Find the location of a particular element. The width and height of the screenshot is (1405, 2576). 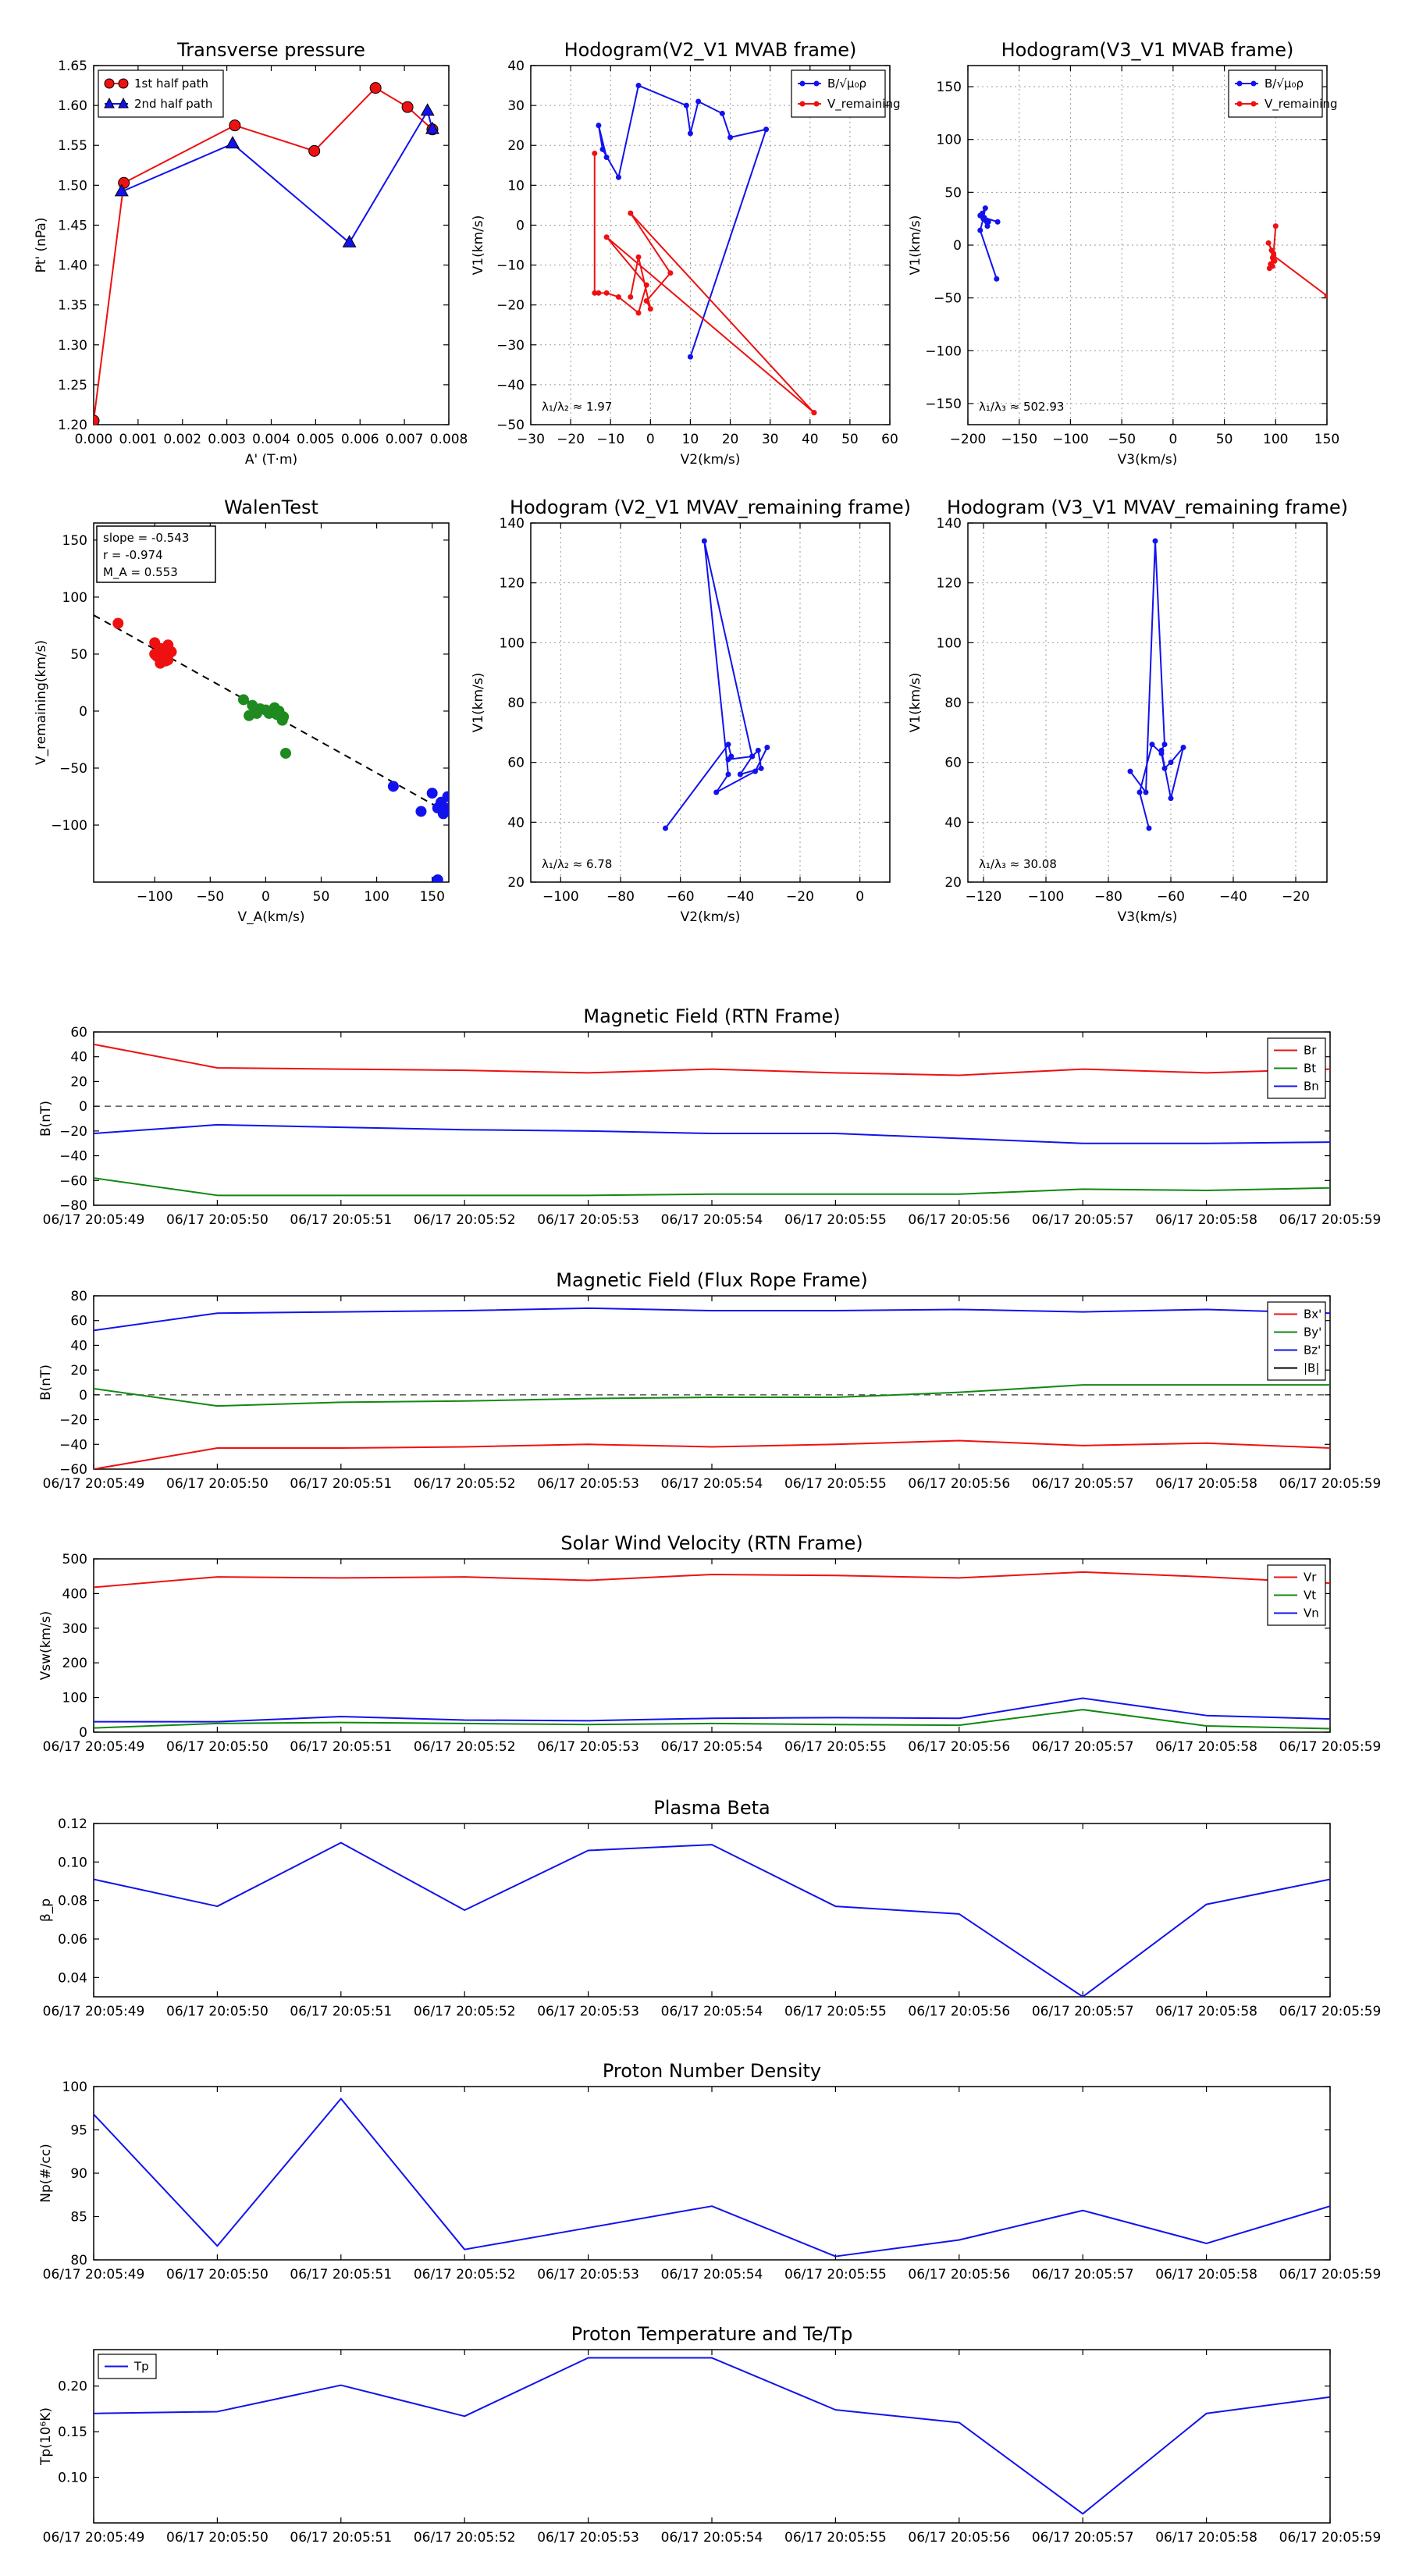

x-tick-label: 10 is located at coordinates (690, 439).